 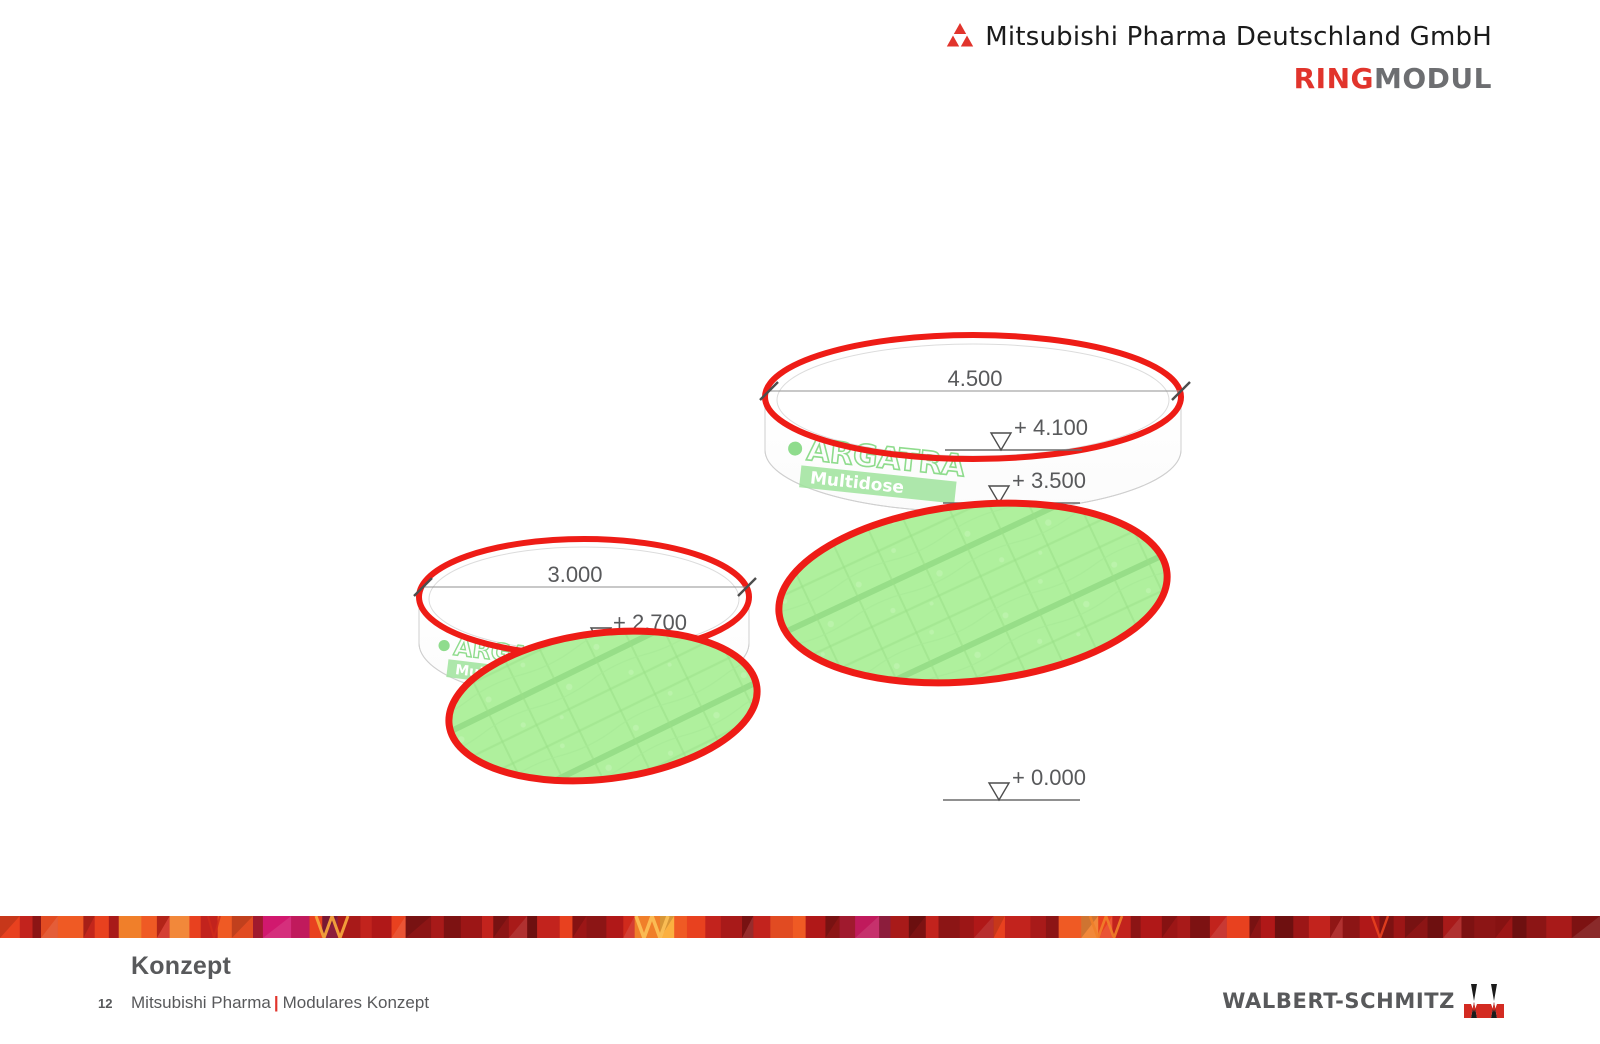 I want to click on footer-organization: Mitsubishi Pharma, so click(x=201, y=1002).